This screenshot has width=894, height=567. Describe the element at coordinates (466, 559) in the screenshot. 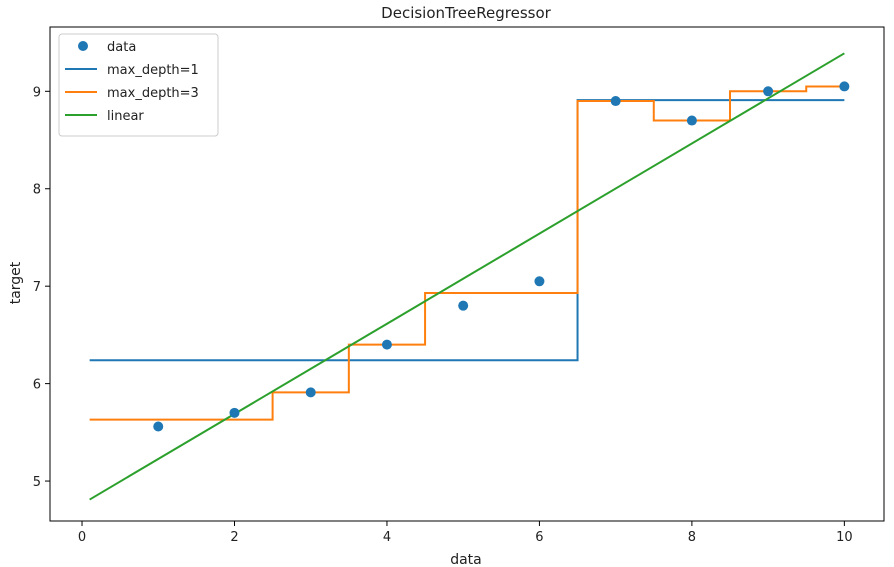

I see `x-axis-title: data` at that location.